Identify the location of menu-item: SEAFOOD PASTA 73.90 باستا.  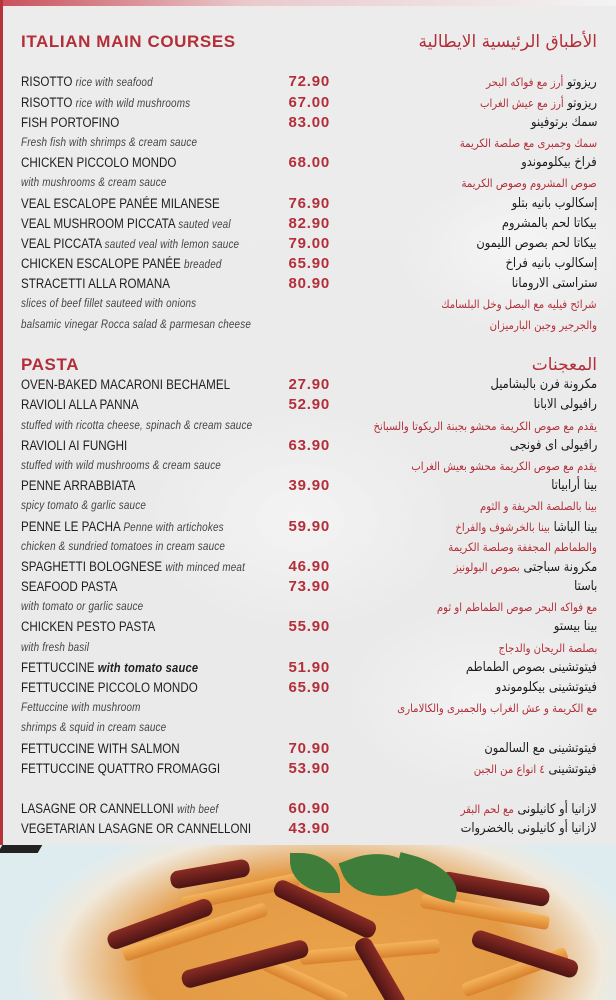
(308, 587).